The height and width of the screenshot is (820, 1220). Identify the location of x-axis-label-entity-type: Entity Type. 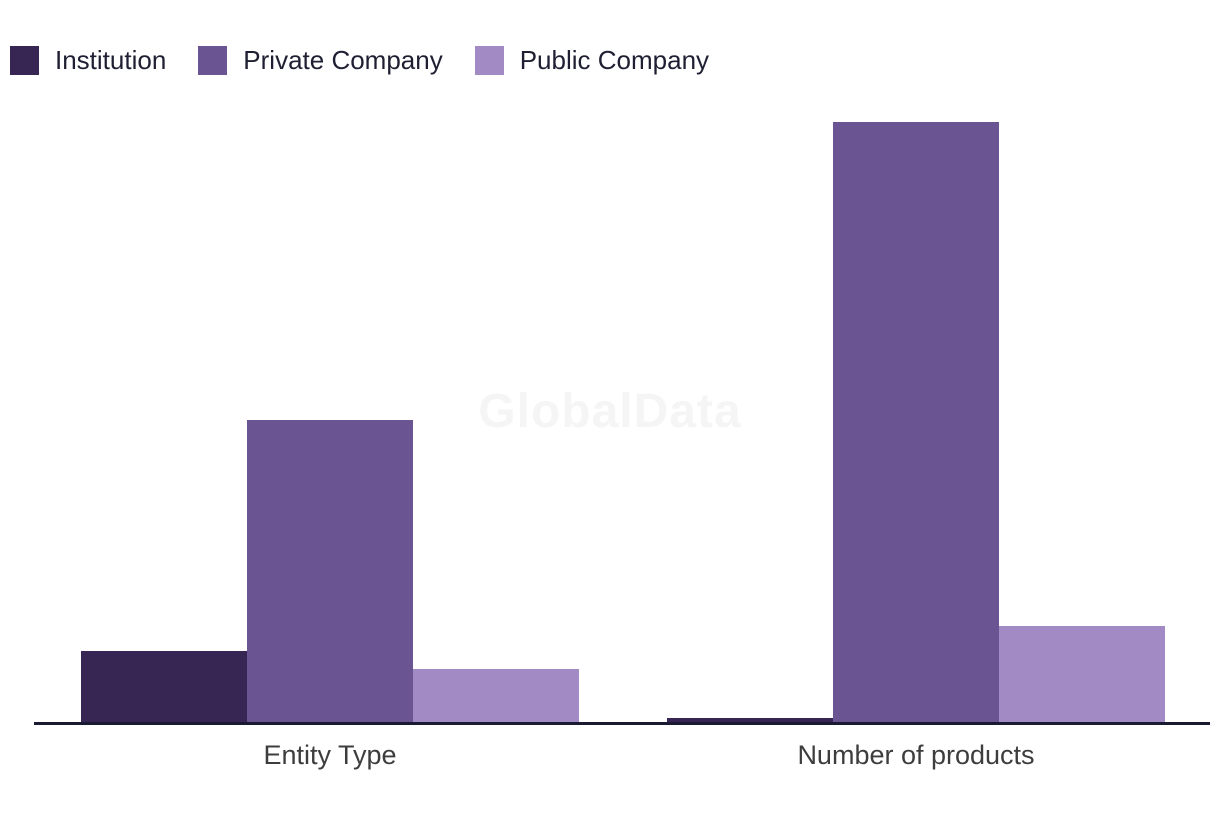
(330, 755).